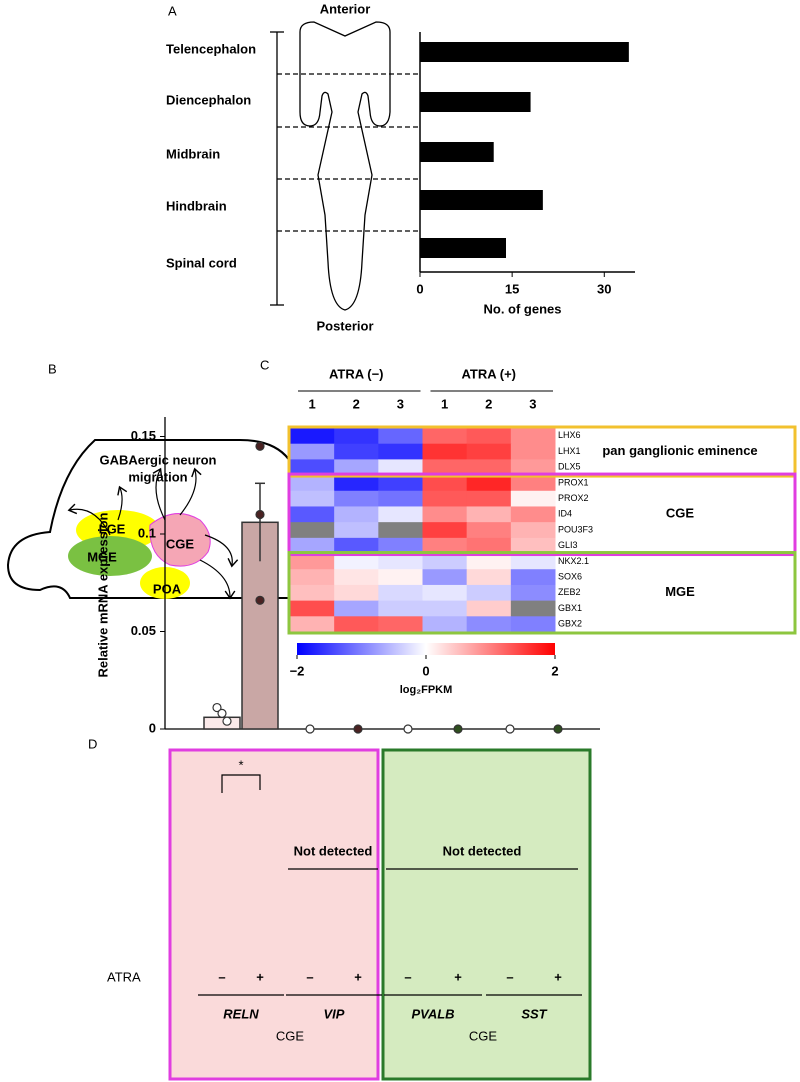  Describe the element at coordinates (201, 262) in the screenshot. I see `category-label: Spinal cord` at that location.